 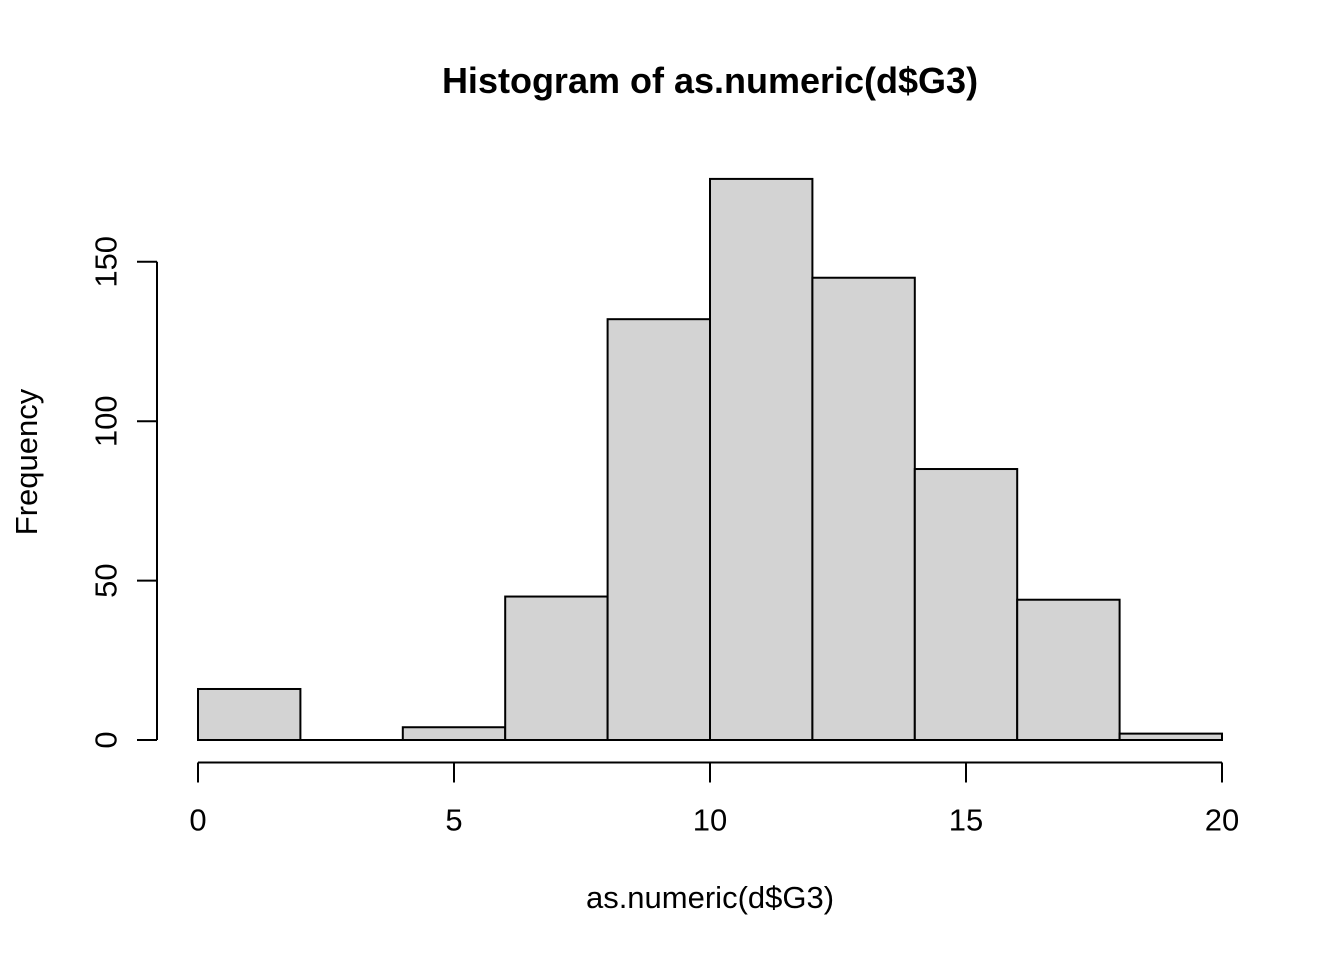 What do you see at coordinates (1222, 820) in the screenshot?
I see `x-tick-label: 20` at bounding box center [1222, 820].